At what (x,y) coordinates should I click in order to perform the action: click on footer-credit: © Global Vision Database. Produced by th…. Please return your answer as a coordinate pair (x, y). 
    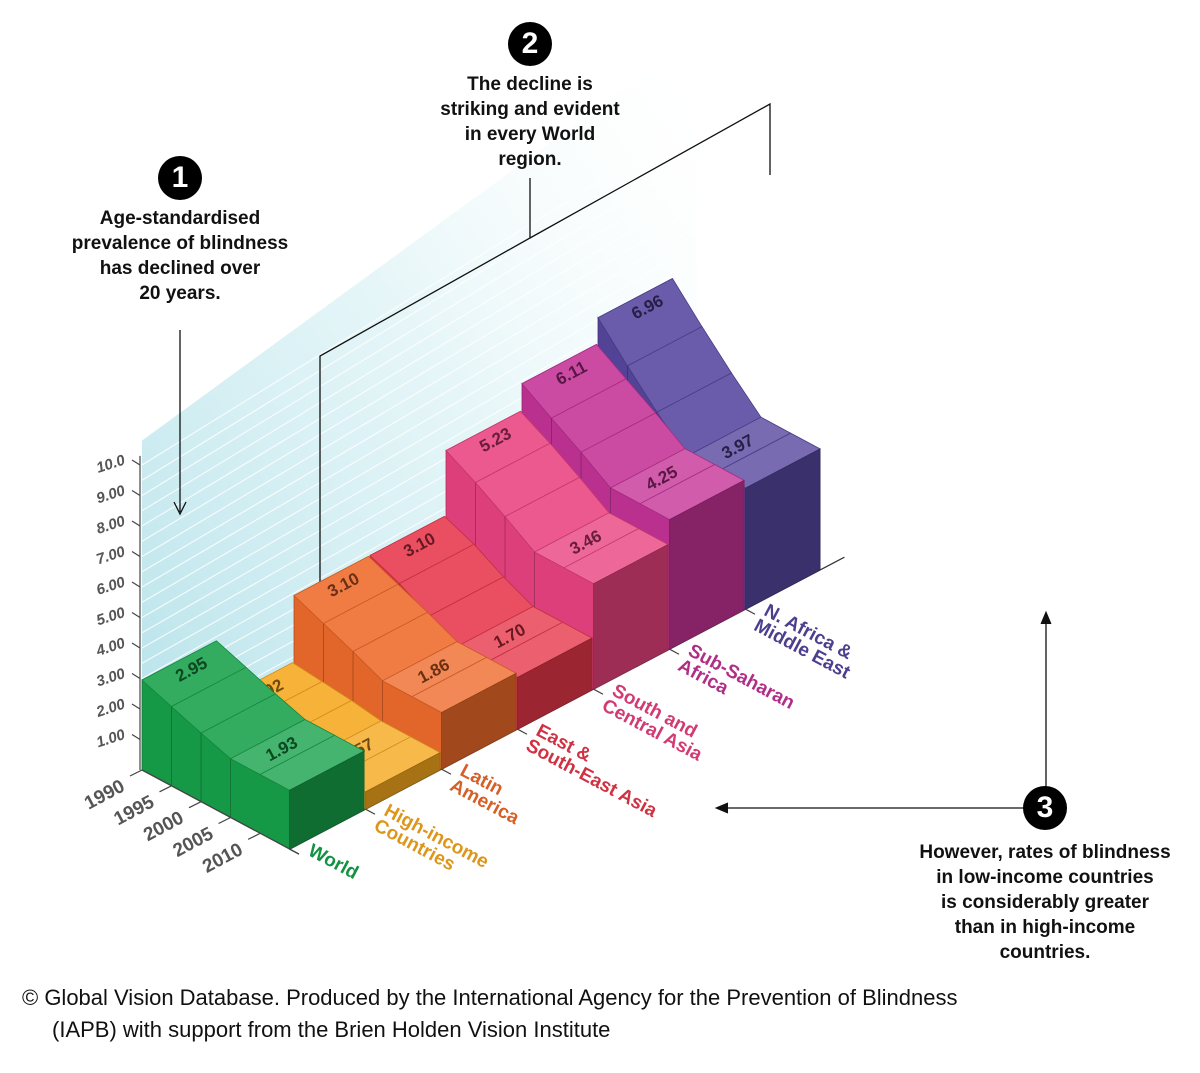
    Looking at the image, I should click on (602, 1014).